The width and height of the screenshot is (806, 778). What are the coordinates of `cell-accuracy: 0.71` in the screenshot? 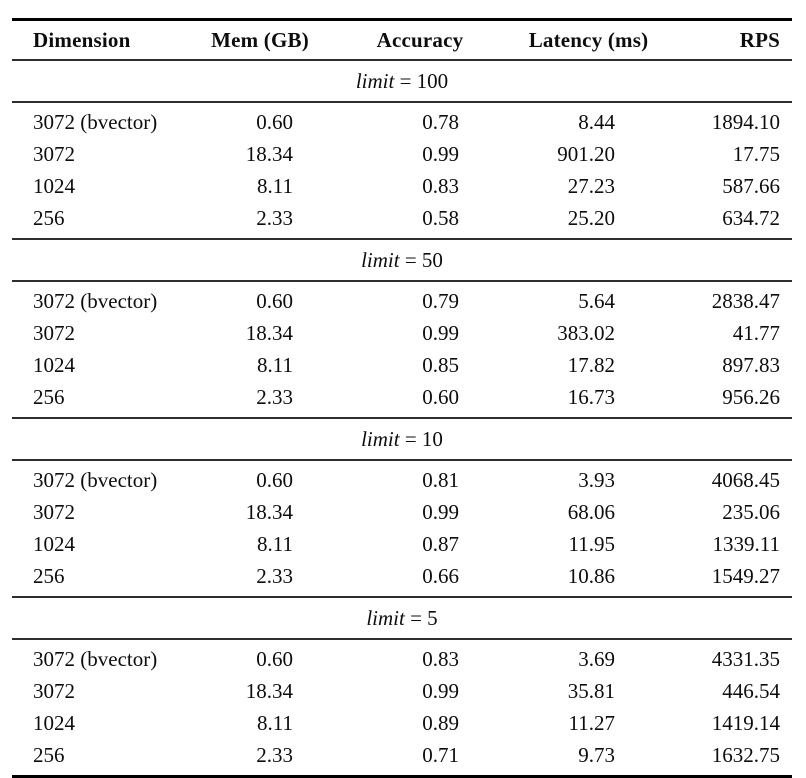 It's located at (440, 754).